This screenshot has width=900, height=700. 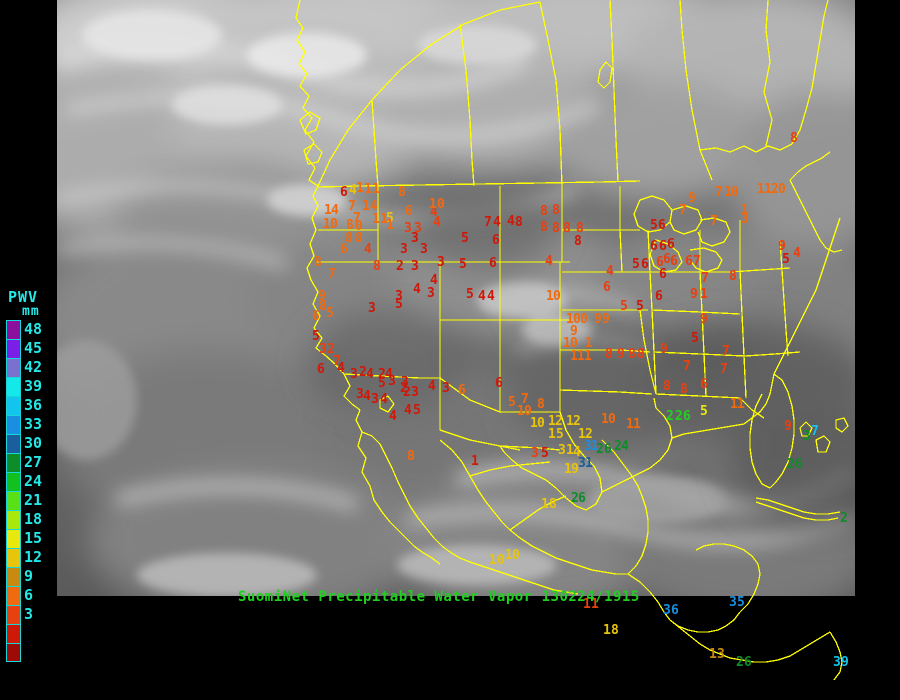 I want to click on colorbar-tick: 48, so click(x=33, y=329).